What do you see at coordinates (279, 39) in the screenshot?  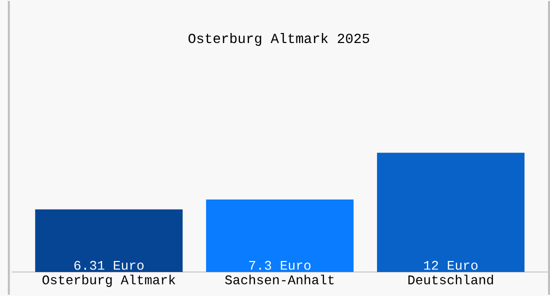 I see `chart-title: Osterburg Altmark 2025` at bounding box center [279, 39].